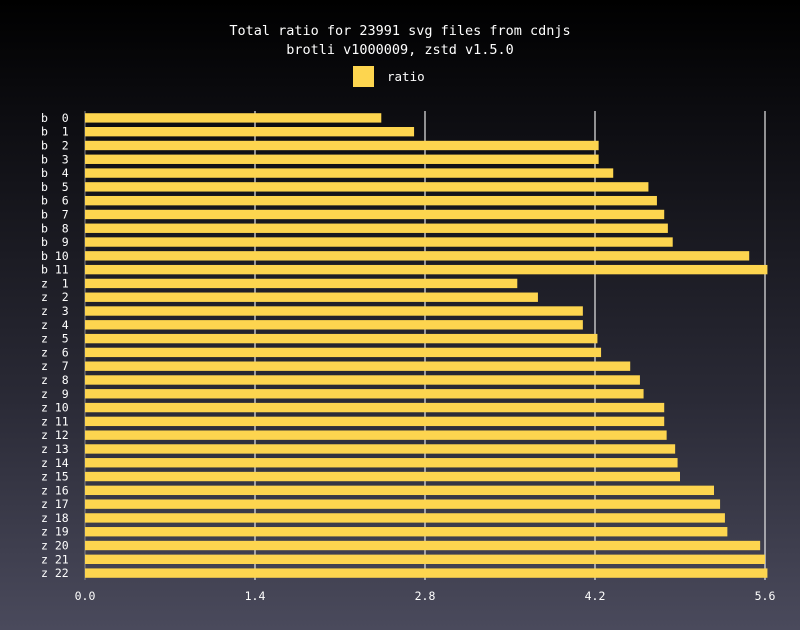  I want to click on y-tick-label: z 9, so click(55, 394).